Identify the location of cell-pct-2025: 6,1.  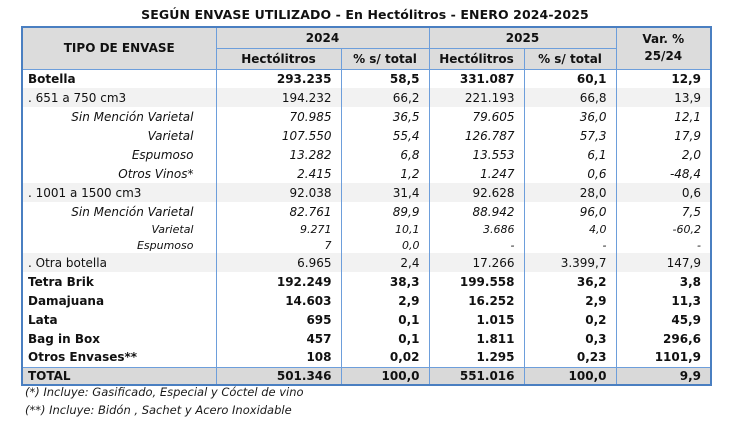
(570, 154).